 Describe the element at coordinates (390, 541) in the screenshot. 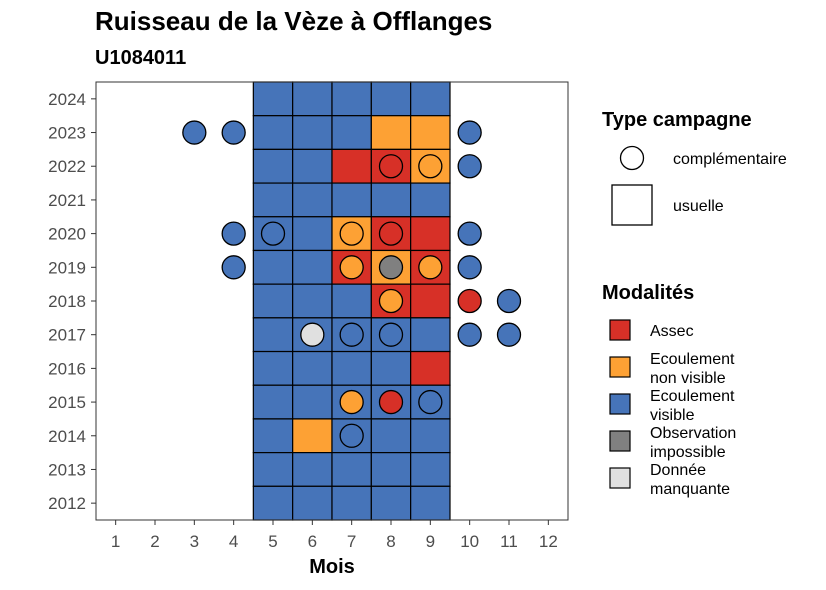

I see `x-tick-label: 8` at that location.